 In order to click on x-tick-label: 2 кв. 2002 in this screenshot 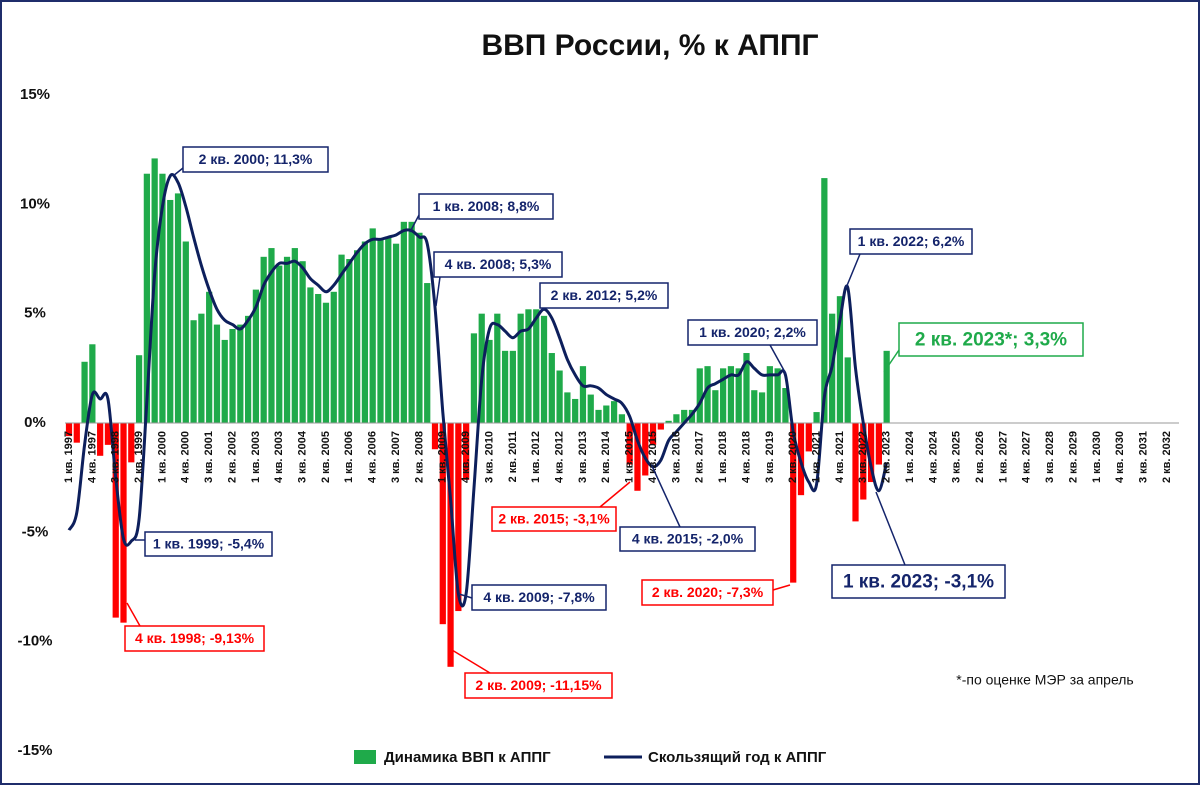, I will do `click(232, 457)`.